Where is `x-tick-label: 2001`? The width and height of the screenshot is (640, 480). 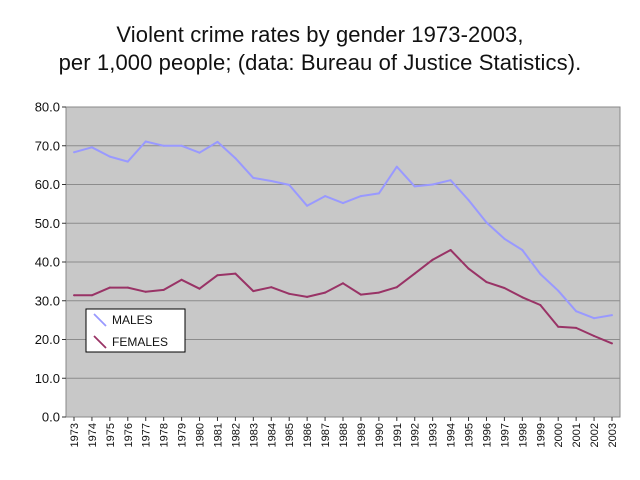 x-tick-label: 2001 is located at coordinates (577, 435).